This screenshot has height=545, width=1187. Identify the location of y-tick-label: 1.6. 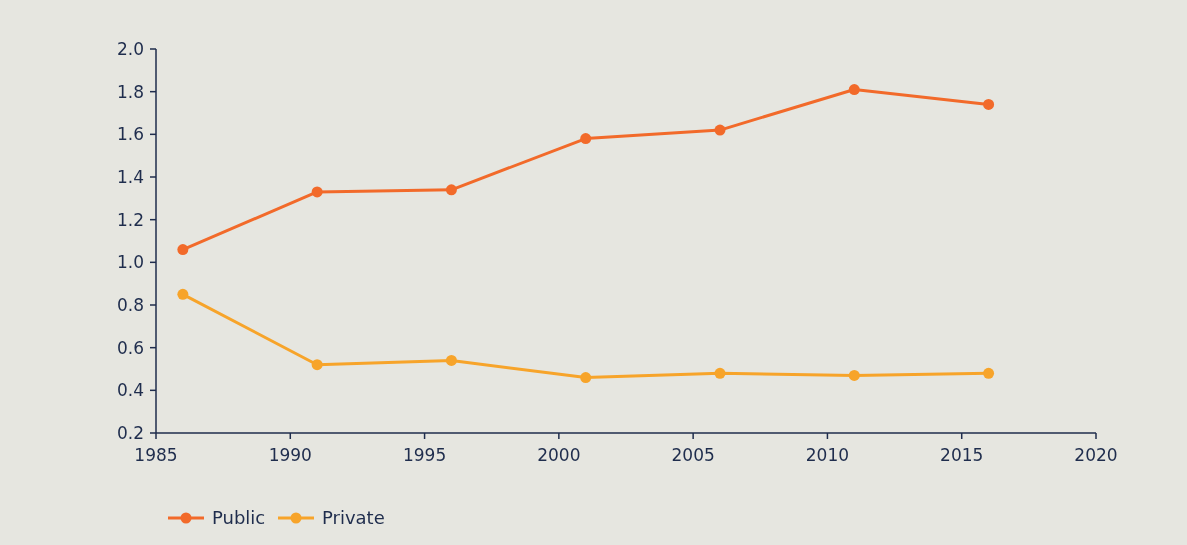
(130, 134).